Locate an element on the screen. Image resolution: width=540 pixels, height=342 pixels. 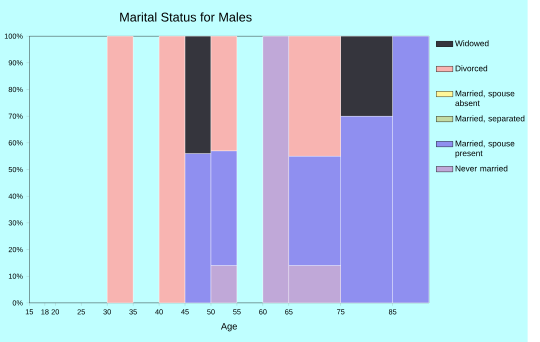
legend-label: Divorced is located at coordinates (472, 68).